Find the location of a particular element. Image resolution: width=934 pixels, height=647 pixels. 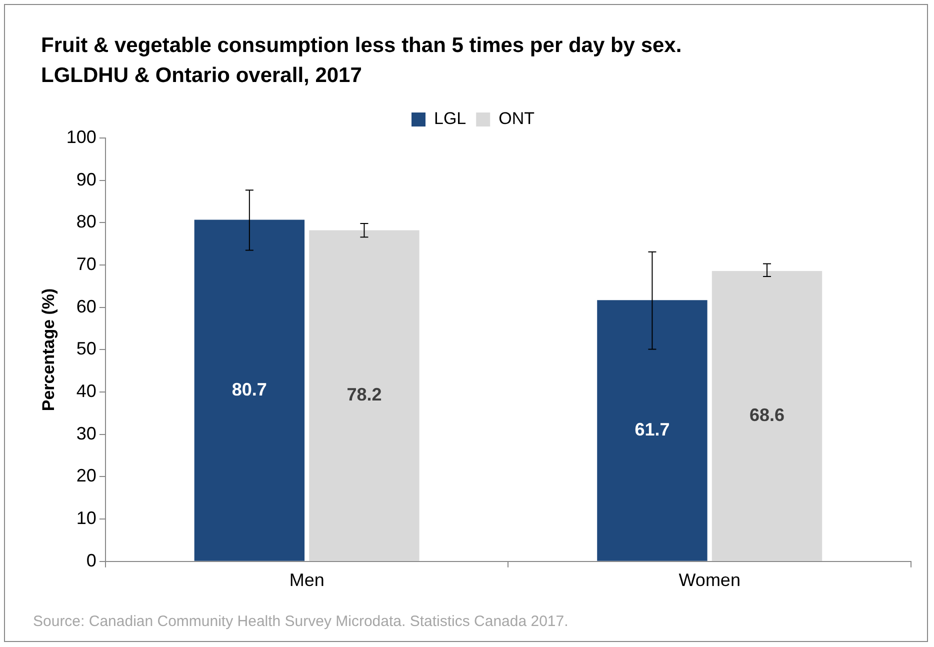

y-tick-label: 10 is located at coordinates (86, 518).